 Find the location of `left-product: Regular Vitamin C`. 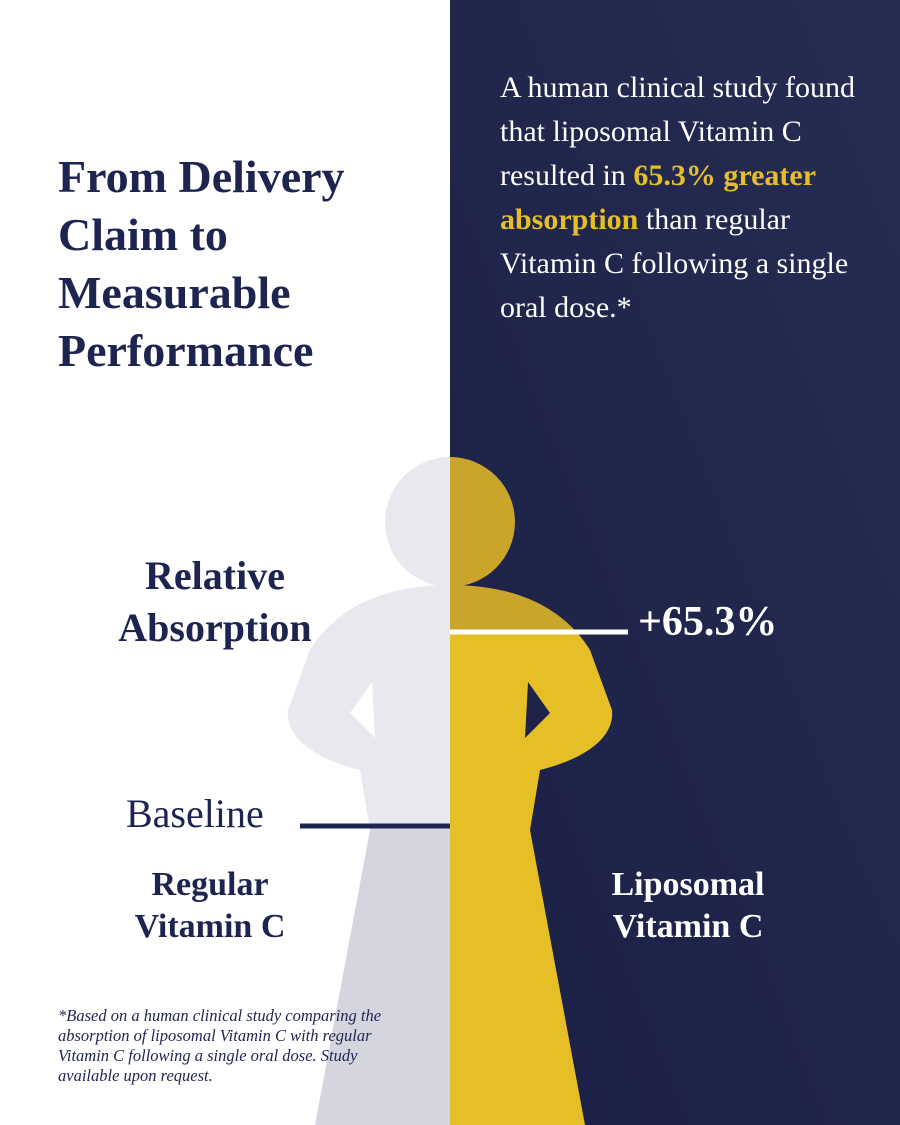

left-product: Regular Vitamin C is located at coordinates (210, 905).